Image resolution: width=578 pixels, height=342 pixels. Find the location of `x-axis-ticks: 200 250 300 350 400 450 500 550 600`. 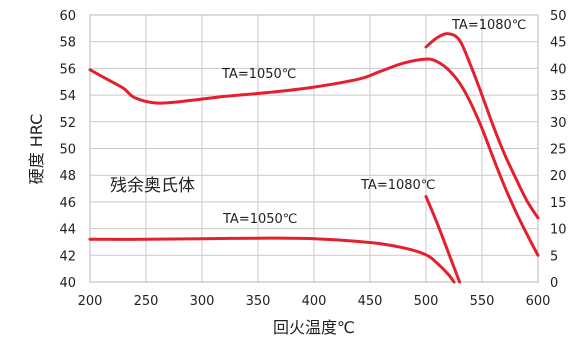

x-axis-ticks: 200 250 300 350 400 450 500 550 600 is located at coordinates (314, 301).